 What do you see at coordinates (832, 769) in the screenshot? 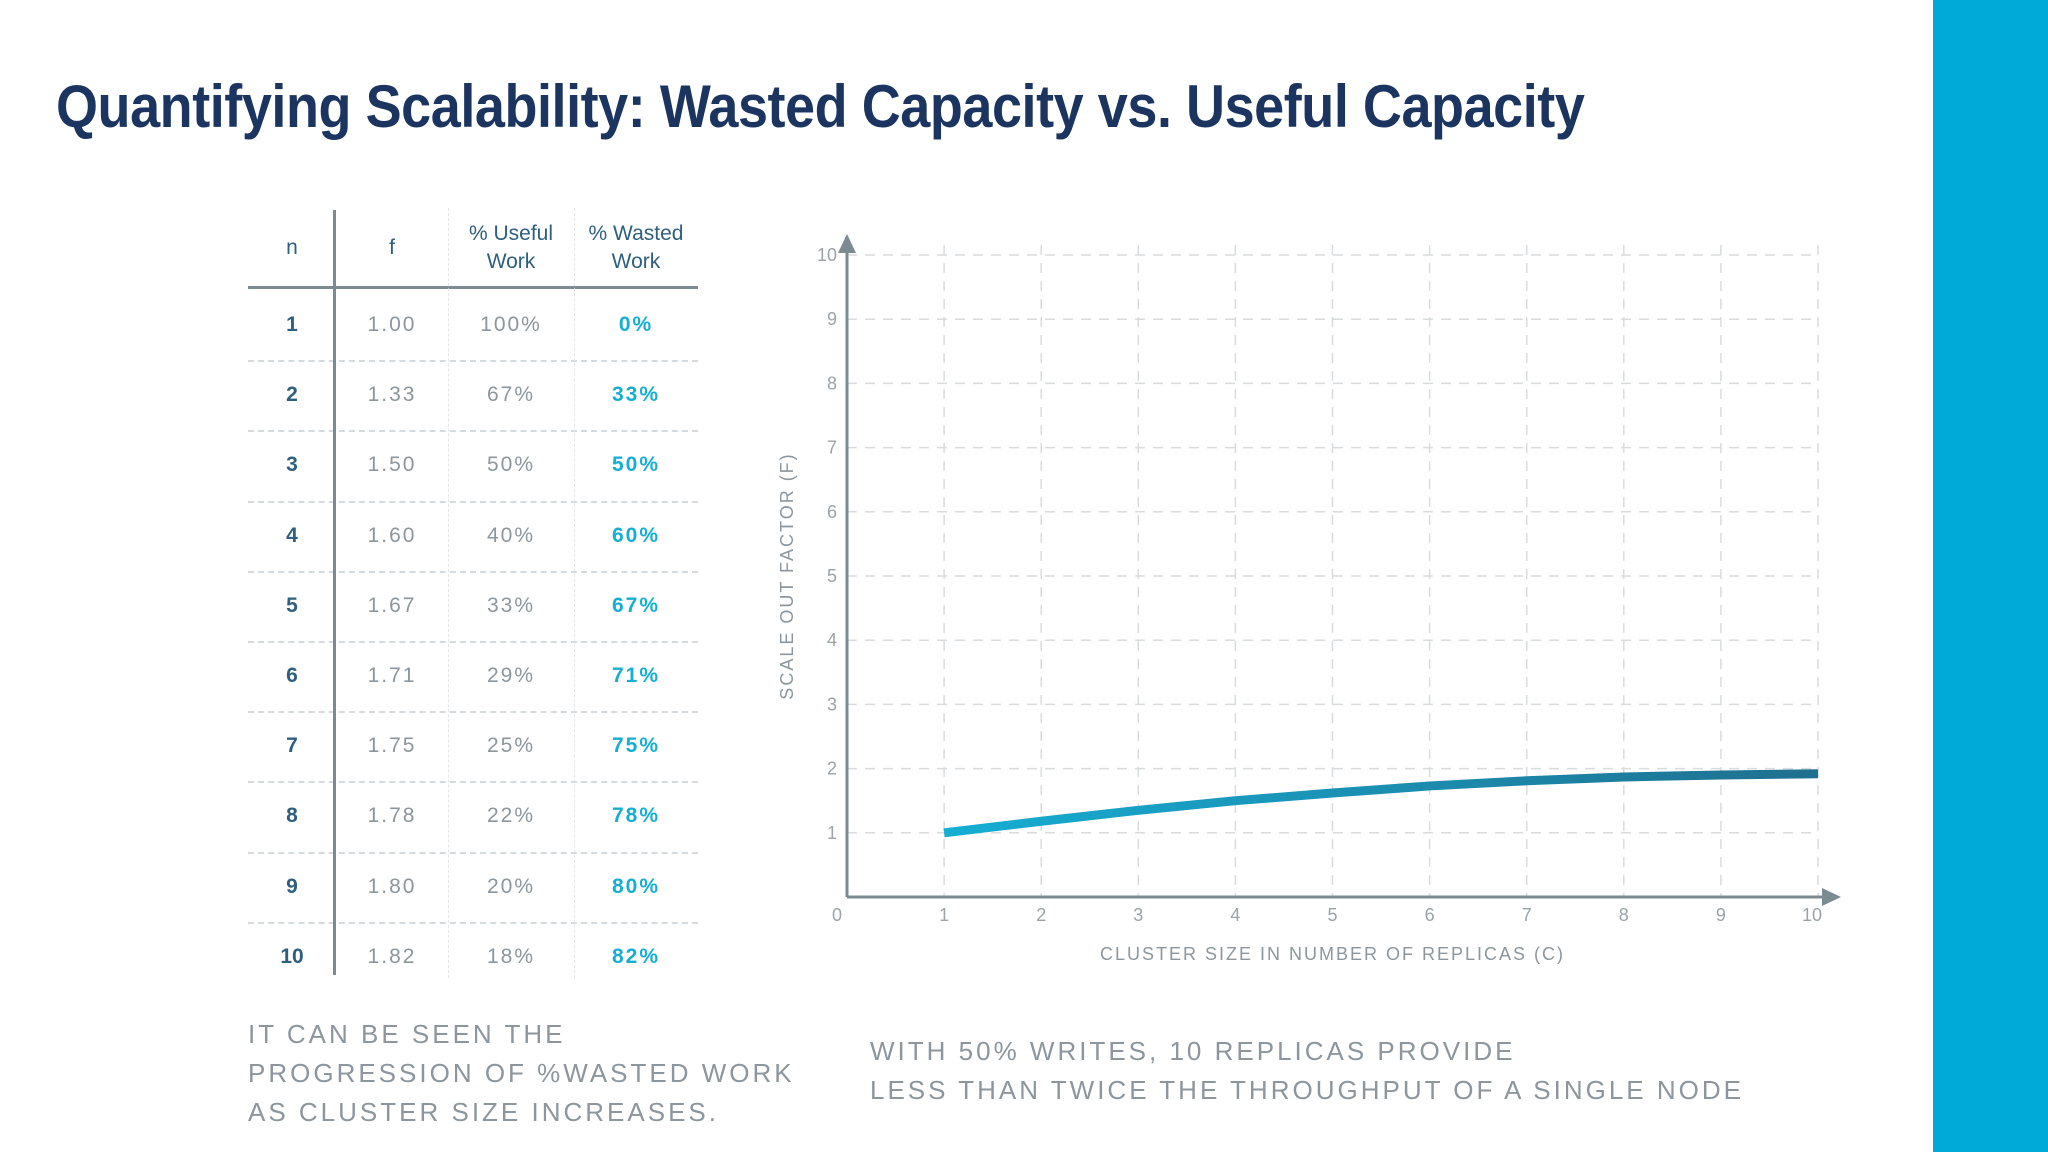
I see `y-tick-label: 2` at bounding box center [832, 769].